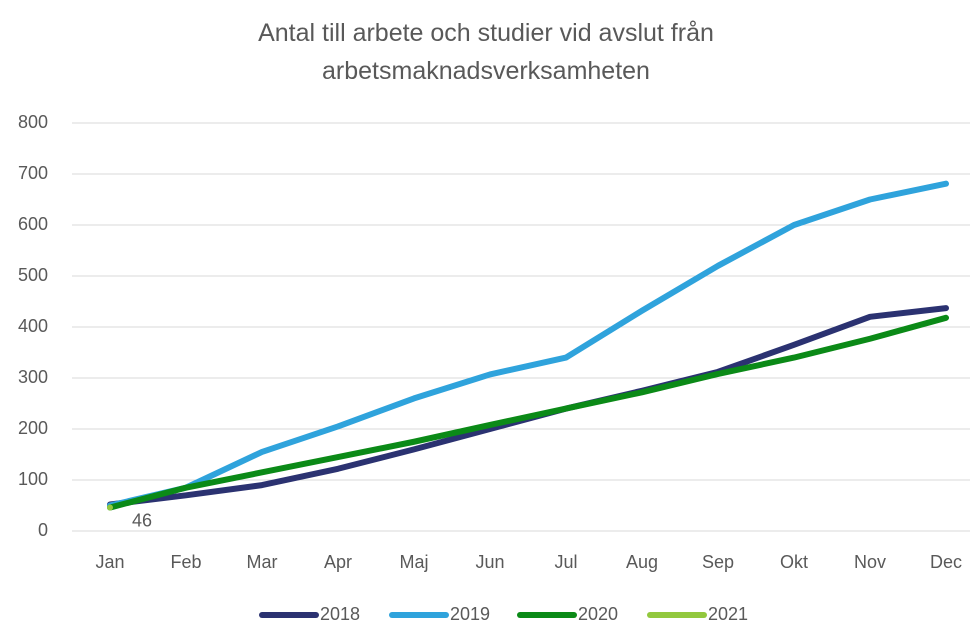 The height and width of the screenshot is (625, 973). What do you see at coordinates (728, 614) in the screenshot?
I see `legend-label: 2021` at bounding box center [728, 614].